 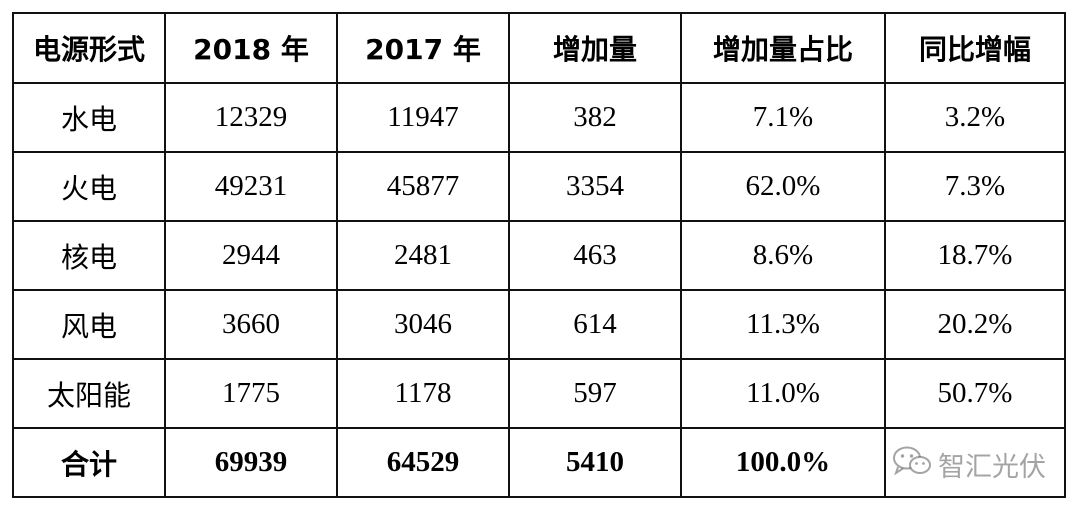 I want to click on row-label: 火电, so click(x=89, y=186).